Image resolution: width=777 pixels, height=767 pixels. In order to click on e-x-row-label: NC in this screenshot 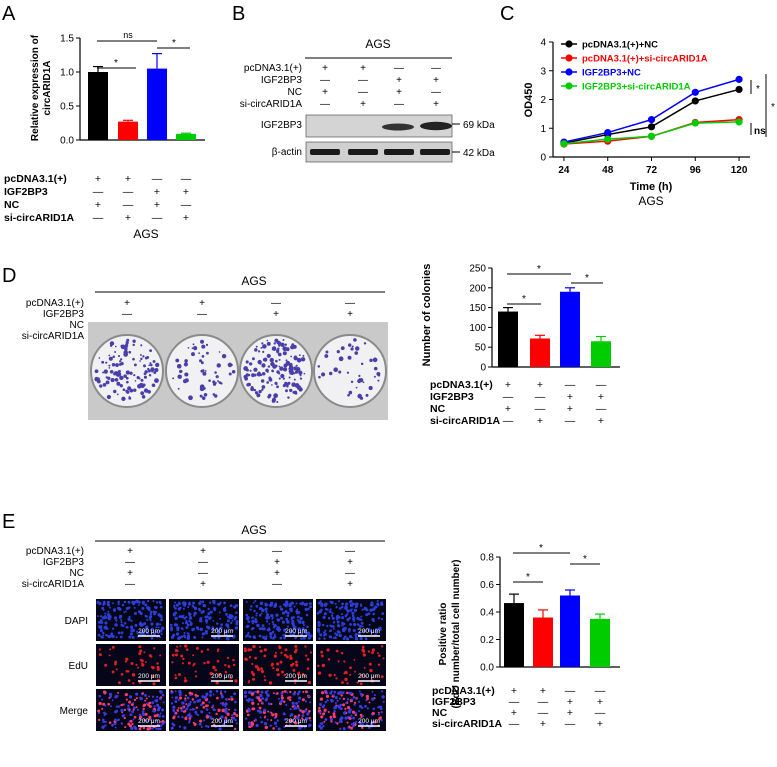, I will do `click(440, 713)`.